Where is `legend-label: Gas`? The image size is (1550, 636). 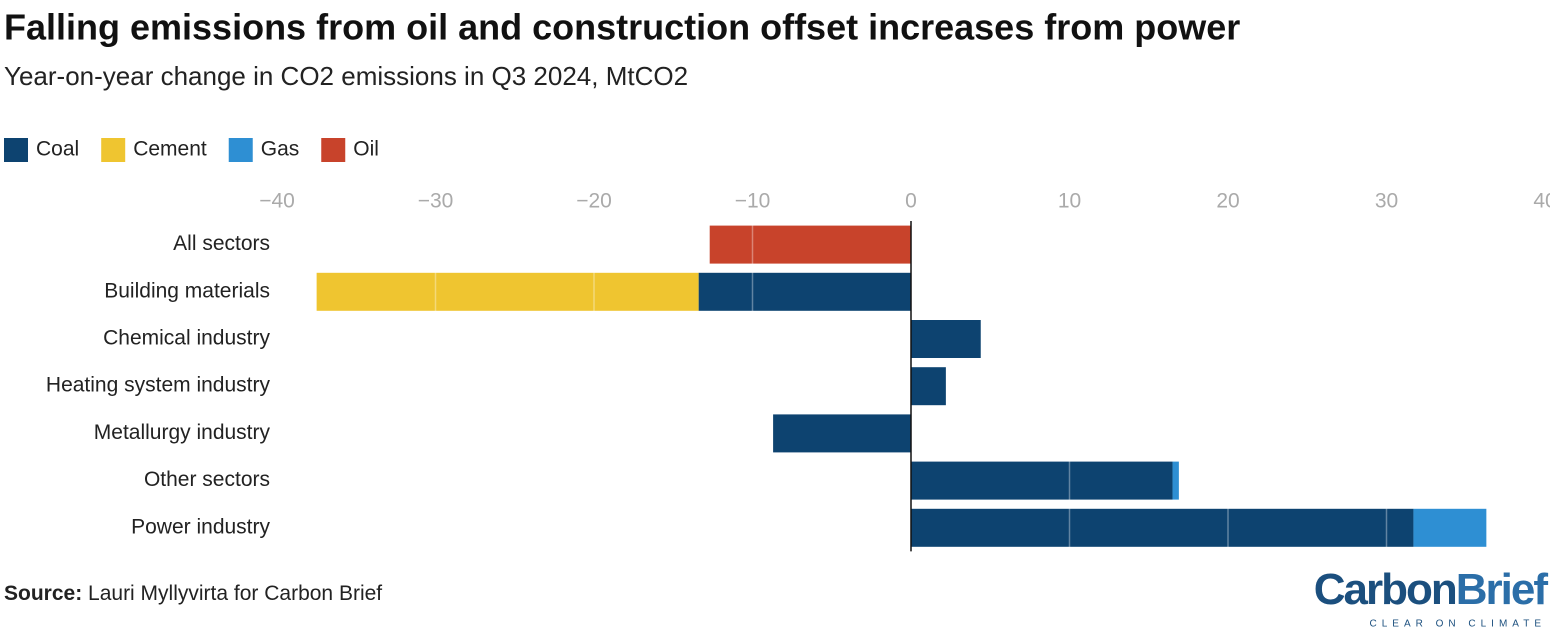
legend-label: Gas is located at coordinates (280, 149).